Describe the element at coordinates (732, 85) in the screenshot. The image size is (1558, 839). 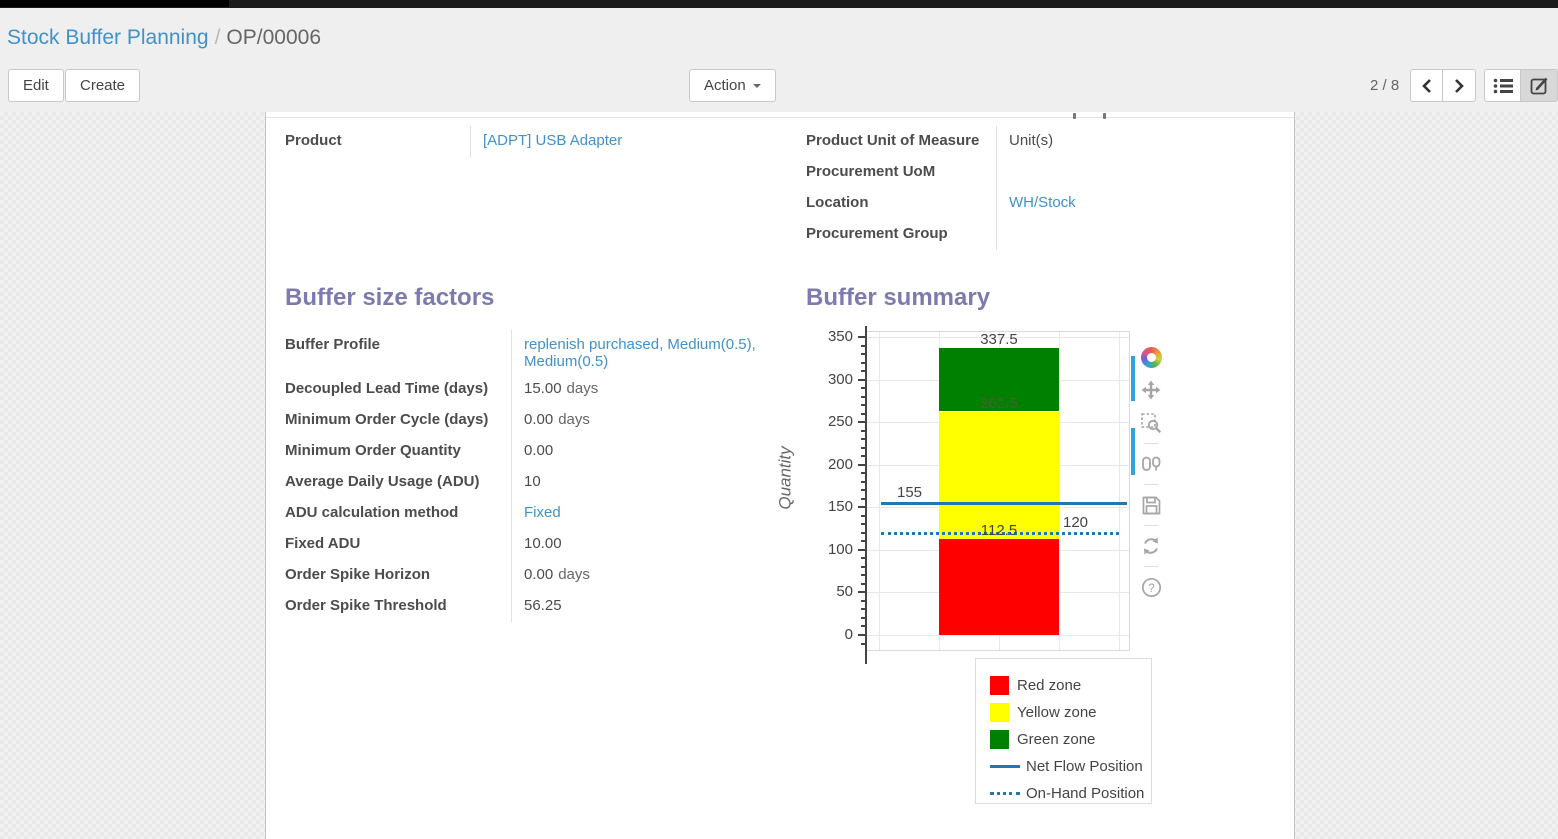
I see `action-dropdown-button: Action` at that location.